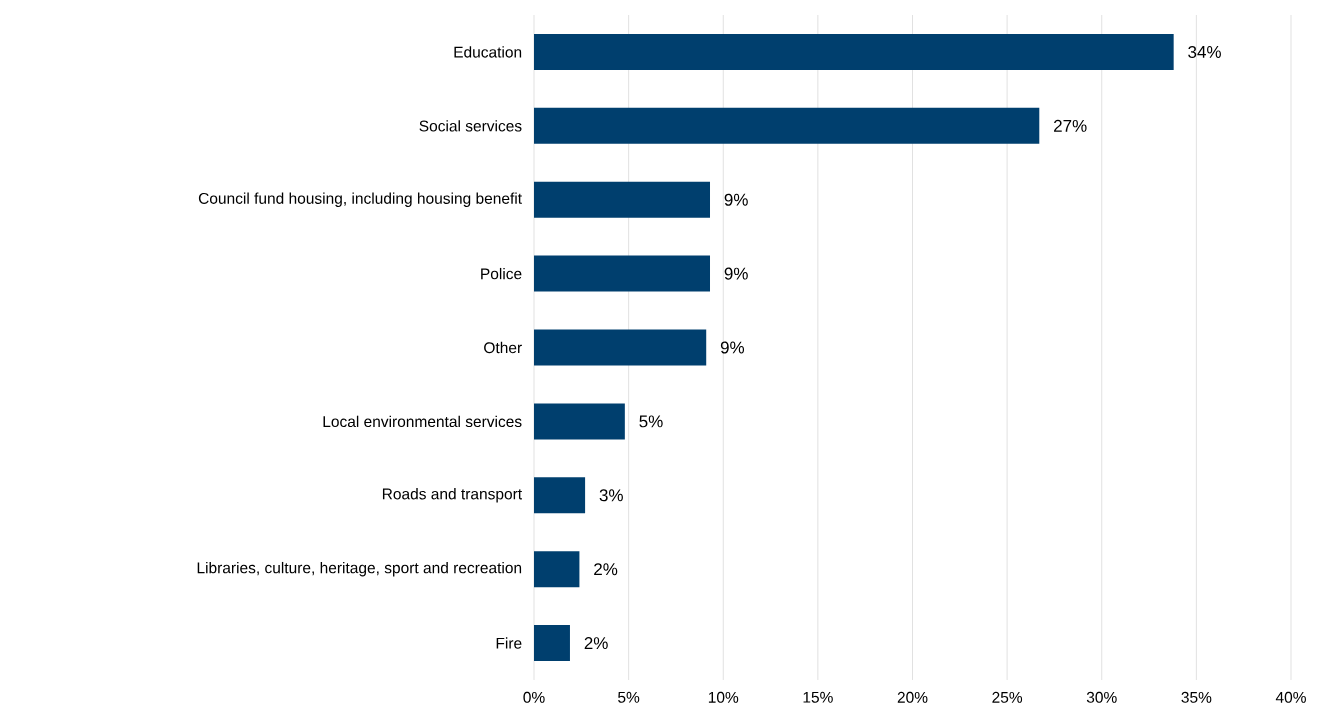  What do you see at coordinates (723, 697) in the screenshot?
I see `x-tick-label: 10%` at bounding box center [723, 697].